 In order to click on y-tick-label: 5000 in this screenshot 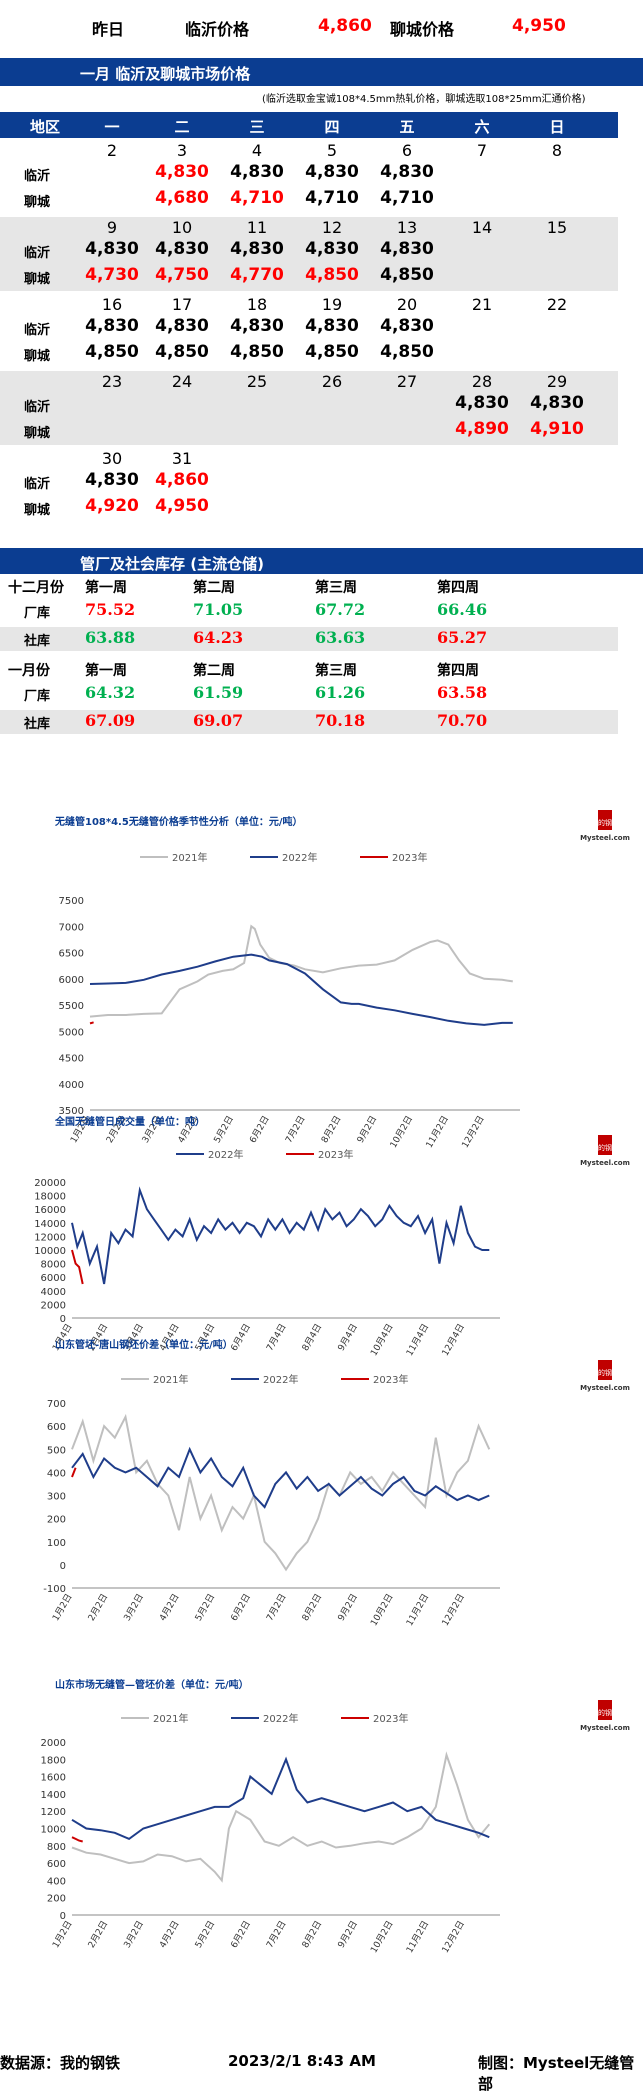, I will do `click(71, 1032)`.